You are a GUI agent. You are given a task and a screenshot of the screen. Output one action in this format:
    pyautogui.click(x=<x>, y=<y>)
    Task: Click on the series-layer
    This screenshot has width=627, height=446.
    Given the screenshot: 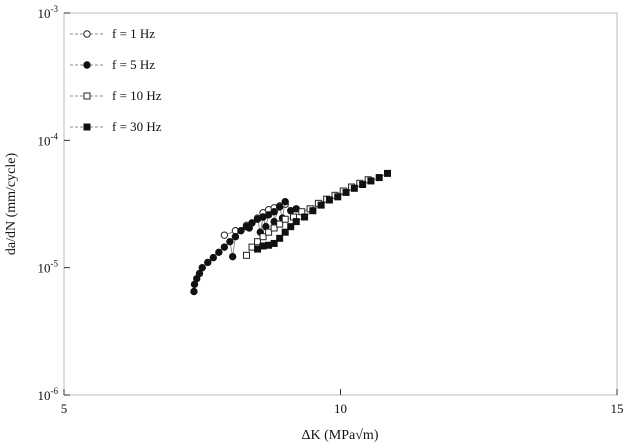 What is the action you would take?
    pyautogui.click(x=291, y=232)
    